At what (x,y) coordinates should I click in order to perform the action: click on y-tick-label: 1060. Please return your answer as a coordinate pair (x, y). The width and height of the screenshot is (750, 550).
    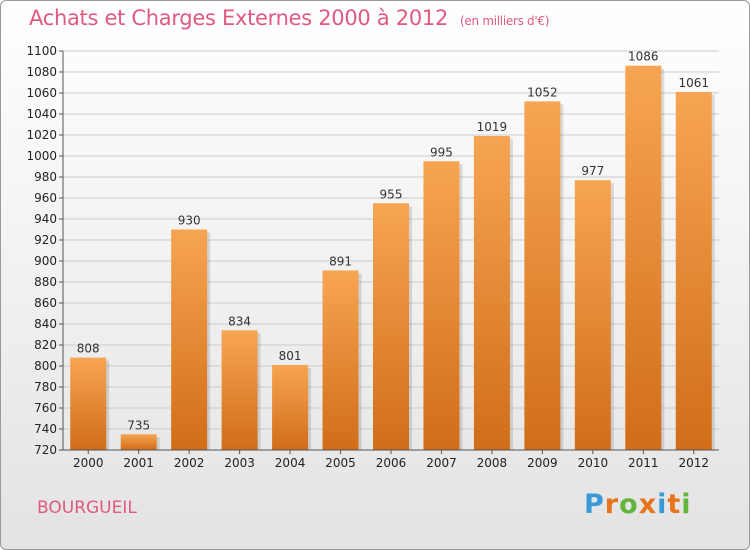
    Looking at the image, I should click on (41, 93).